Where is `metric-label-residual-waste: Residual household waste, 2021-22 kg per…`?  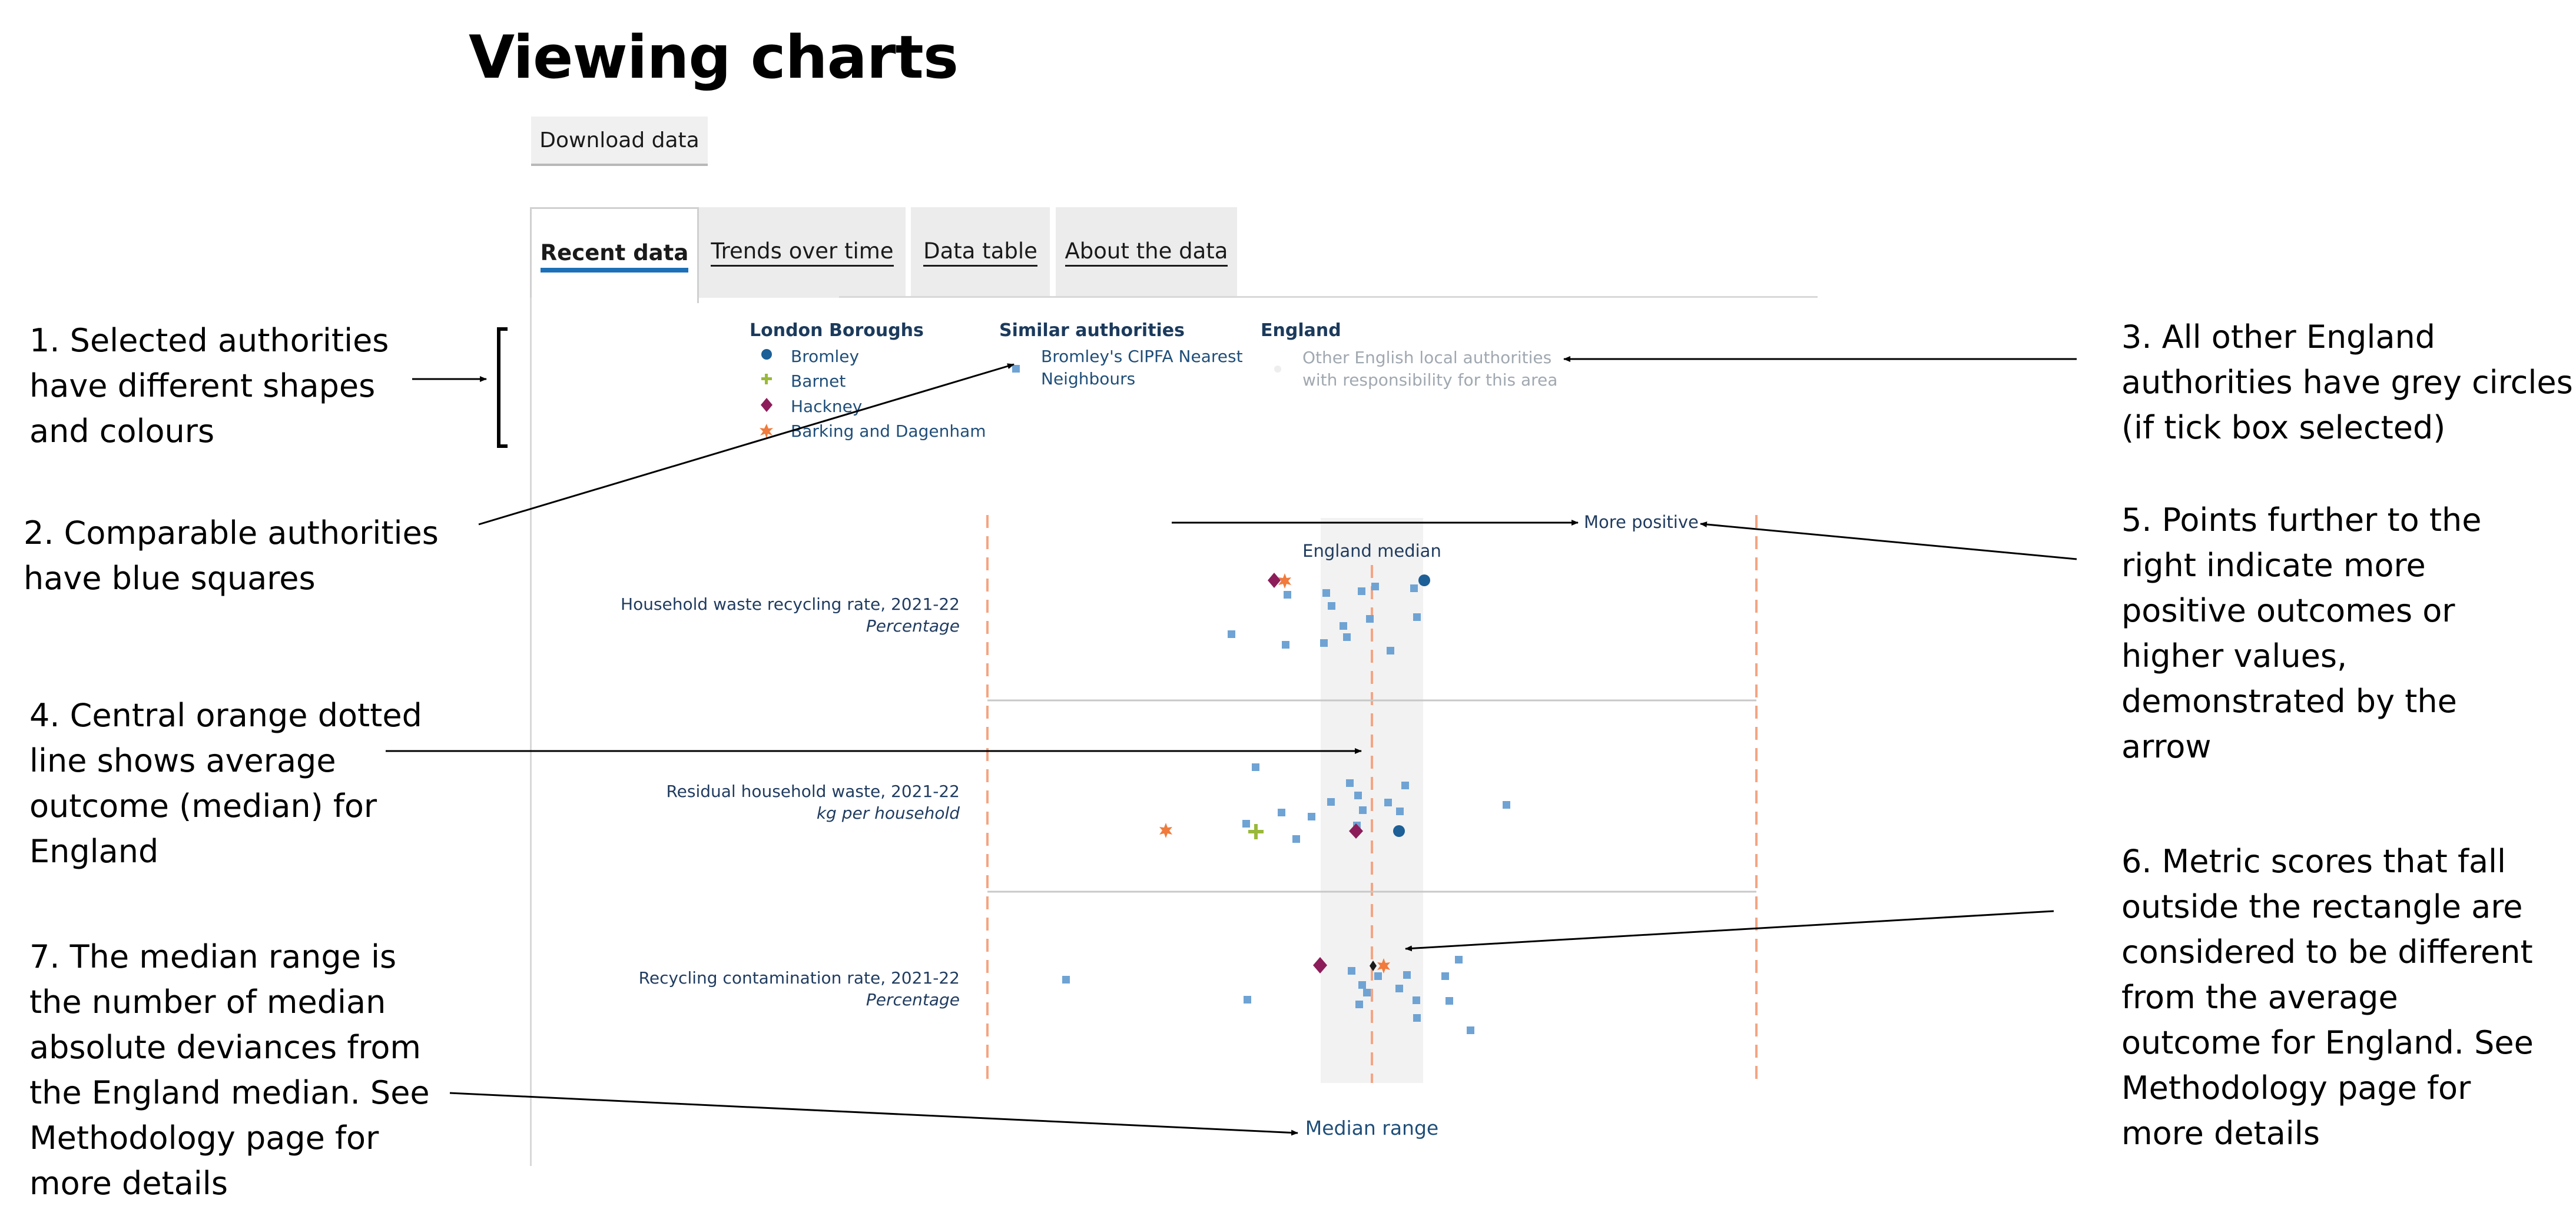
metric-label-residual-waste: Residual household waste, 2021-22 kg per… is located at coordinates (813, 802).